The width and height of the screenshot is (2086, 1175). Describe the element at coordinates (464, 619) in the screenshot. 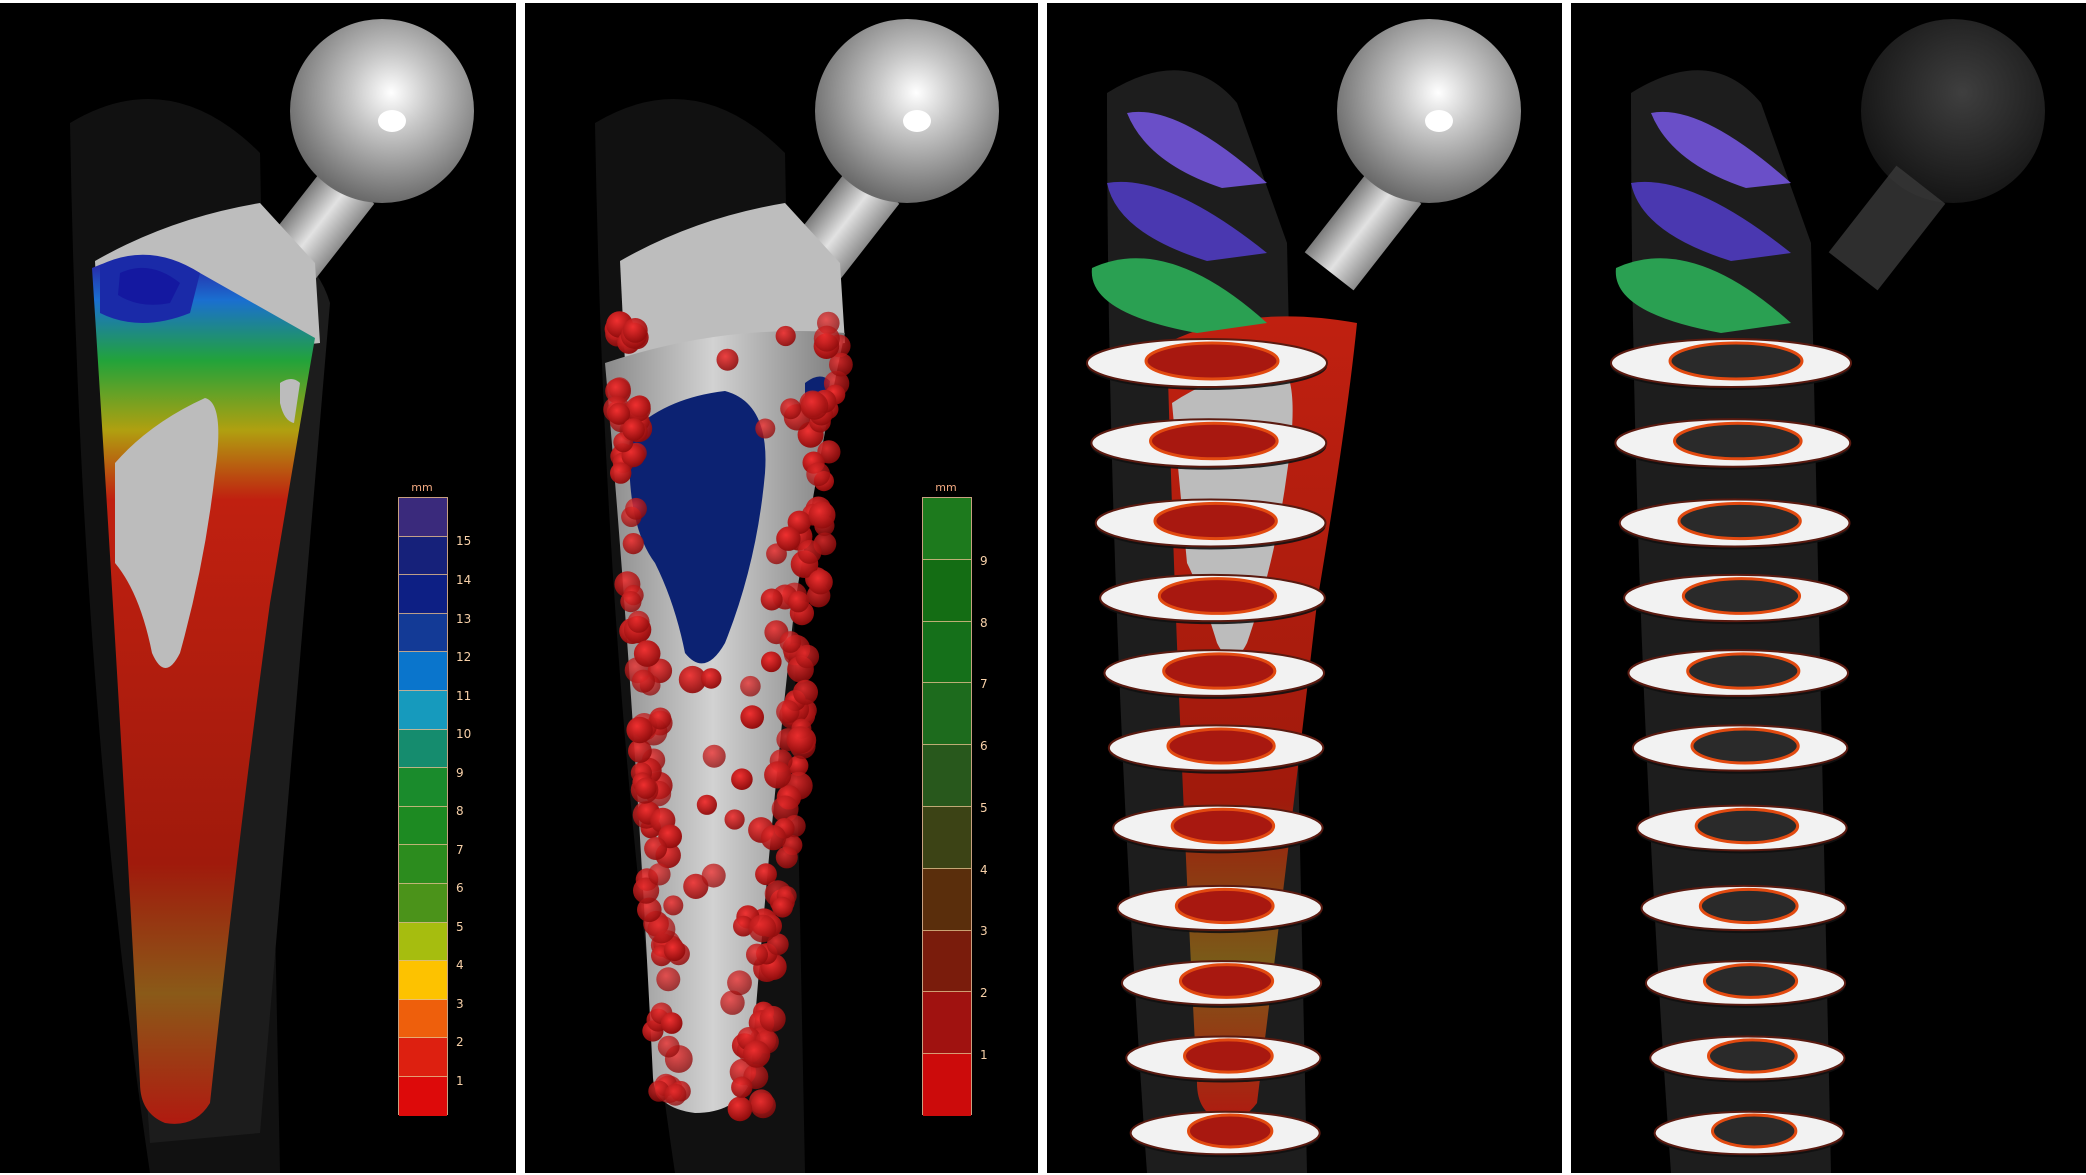

I see `scale-tick-label: 13` at that location.